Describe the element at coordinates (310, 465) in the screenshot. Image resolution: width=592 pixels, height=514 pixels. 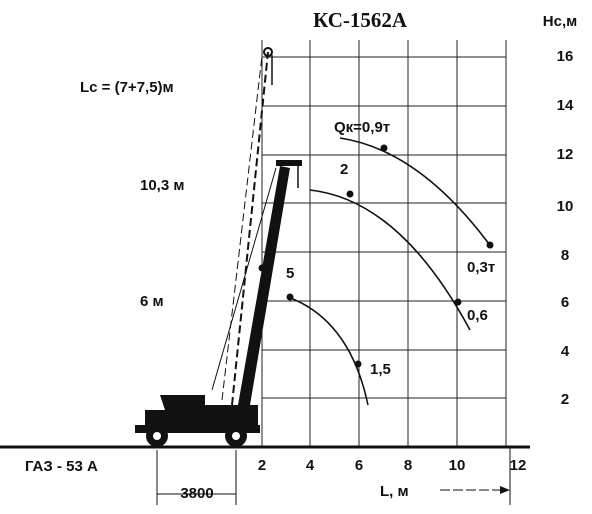
I see `x-tick: 4` at that location.